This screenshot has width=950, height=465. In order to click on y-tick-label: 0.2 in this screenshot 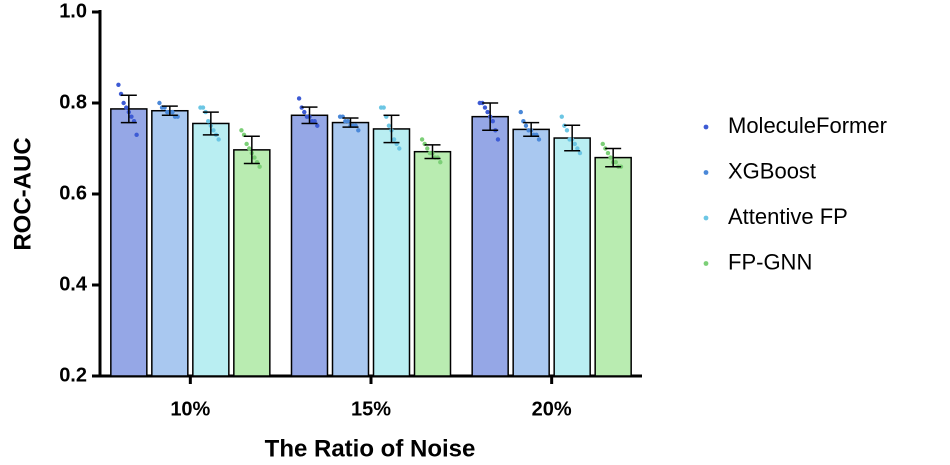, I will do `click(73, 375)`.